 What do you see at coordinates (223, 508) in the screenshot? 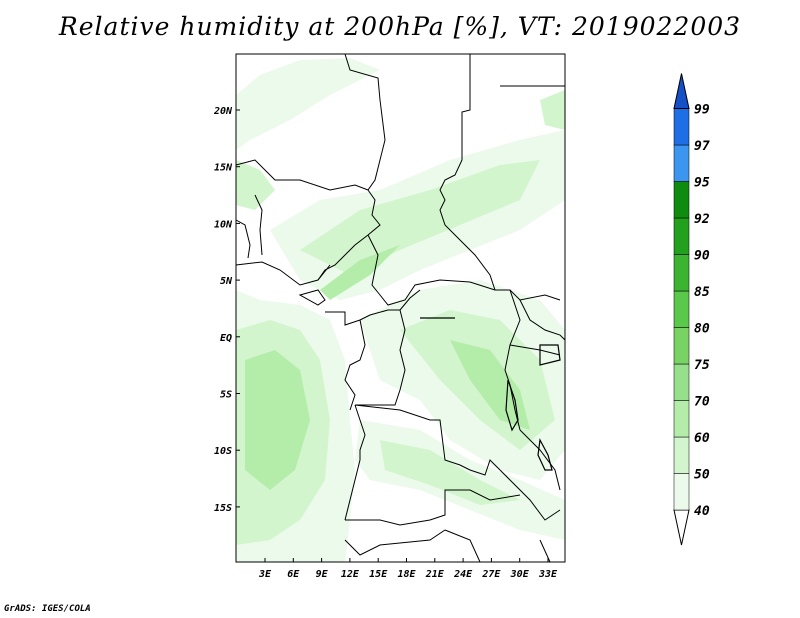
I see `lat-label: 15S` at bounding box center [223, 508].